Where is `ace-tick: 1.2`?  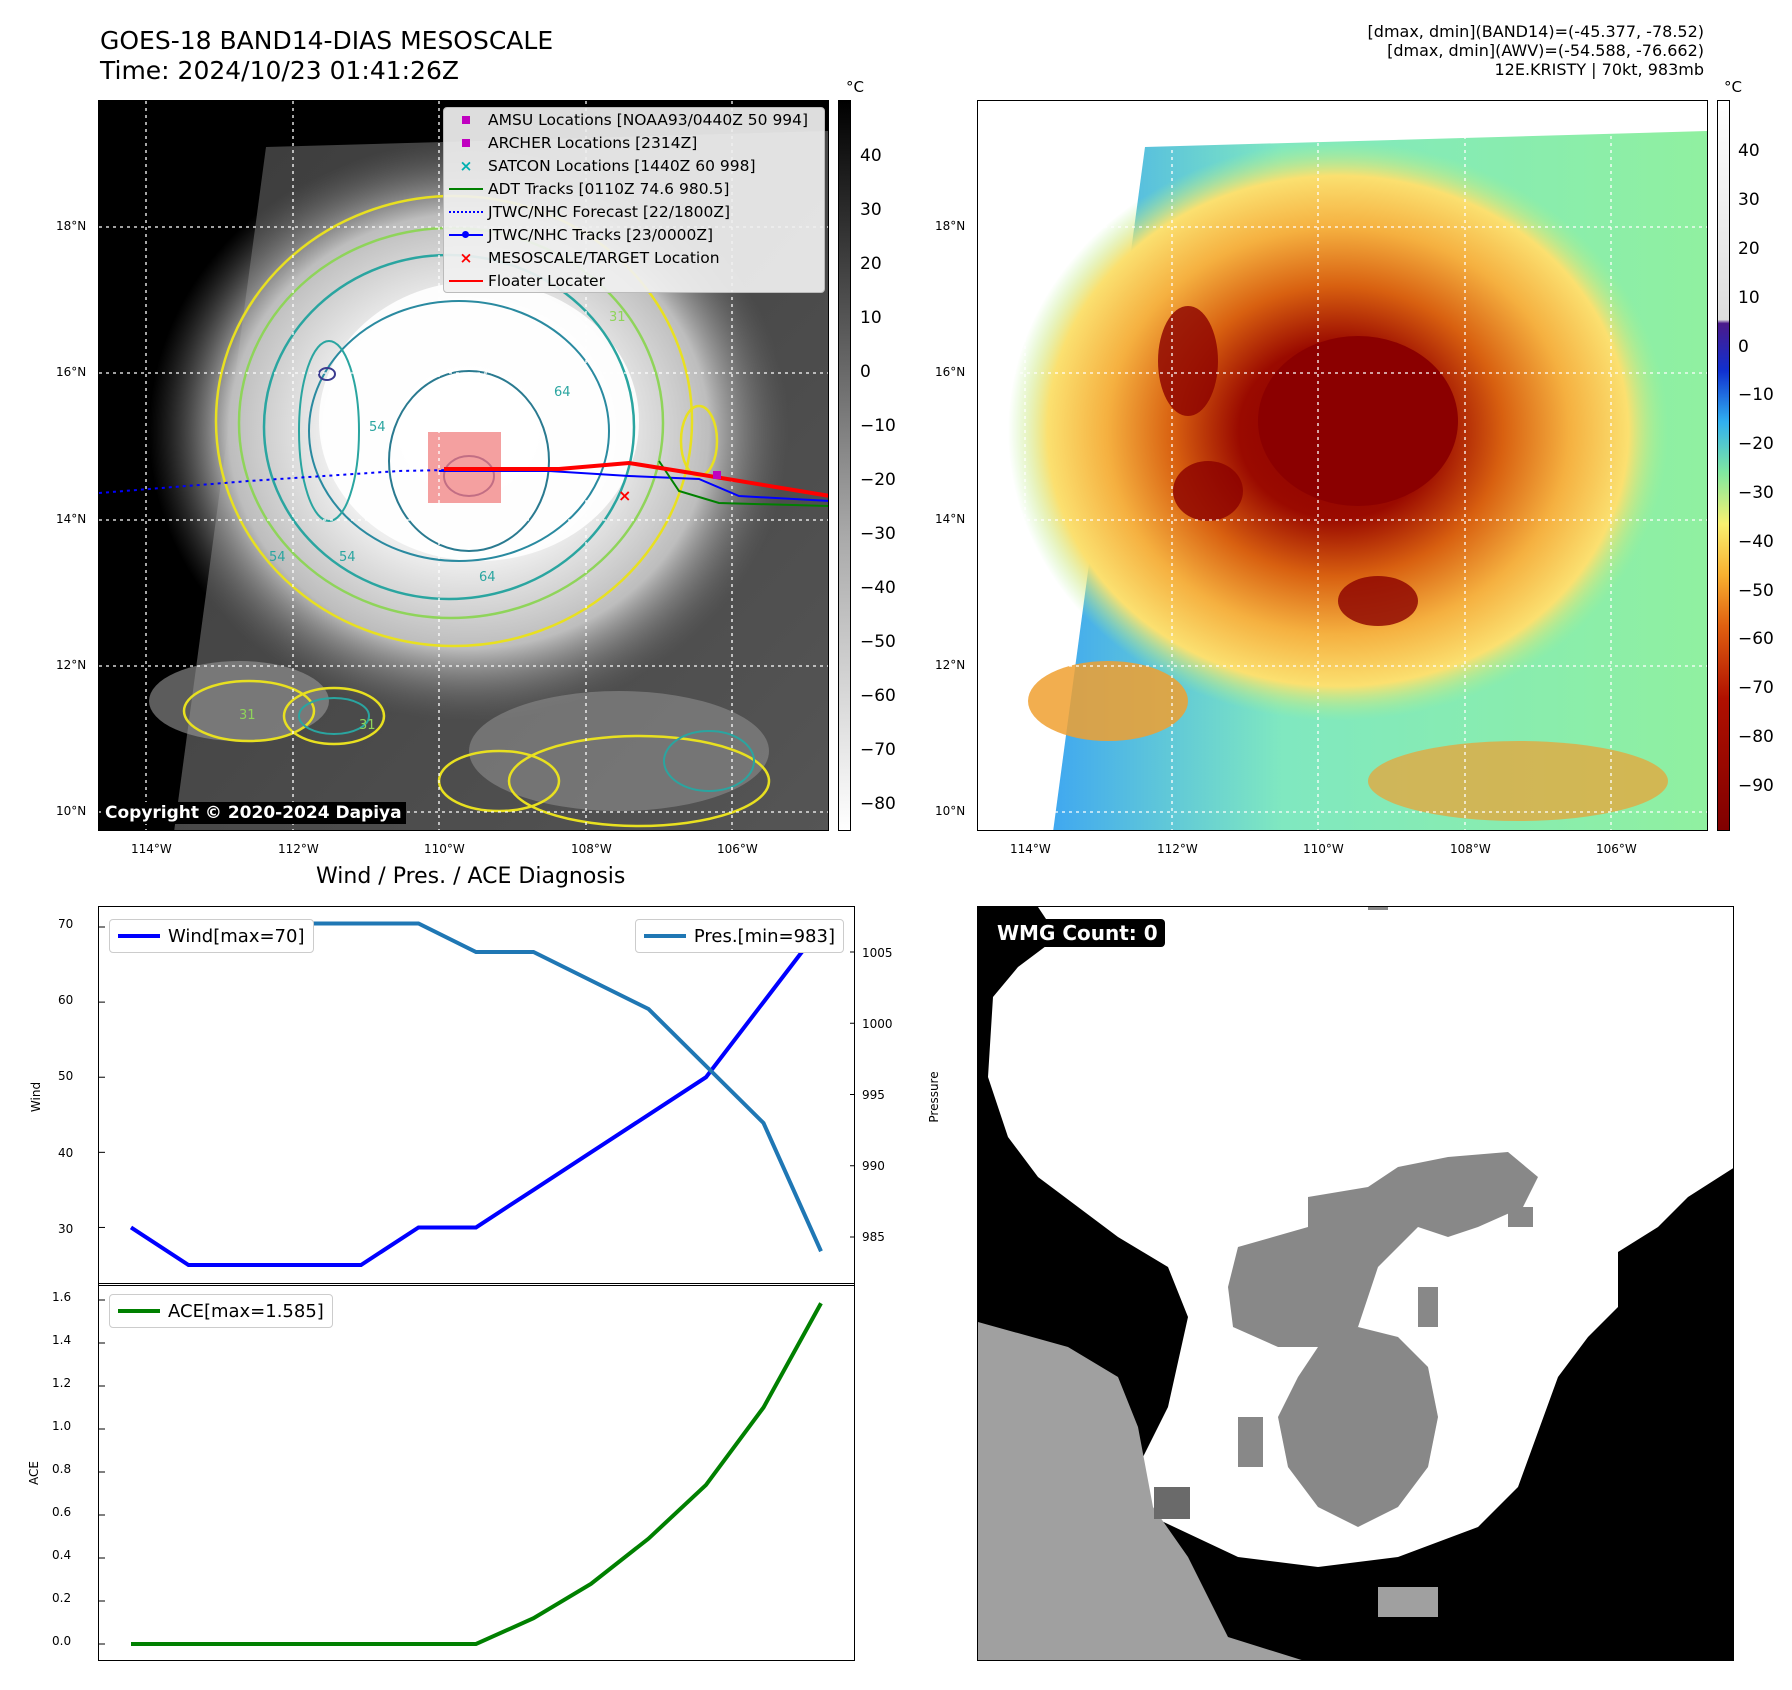 ace-tick: 1.2 is located at coordinates (62, 1383).